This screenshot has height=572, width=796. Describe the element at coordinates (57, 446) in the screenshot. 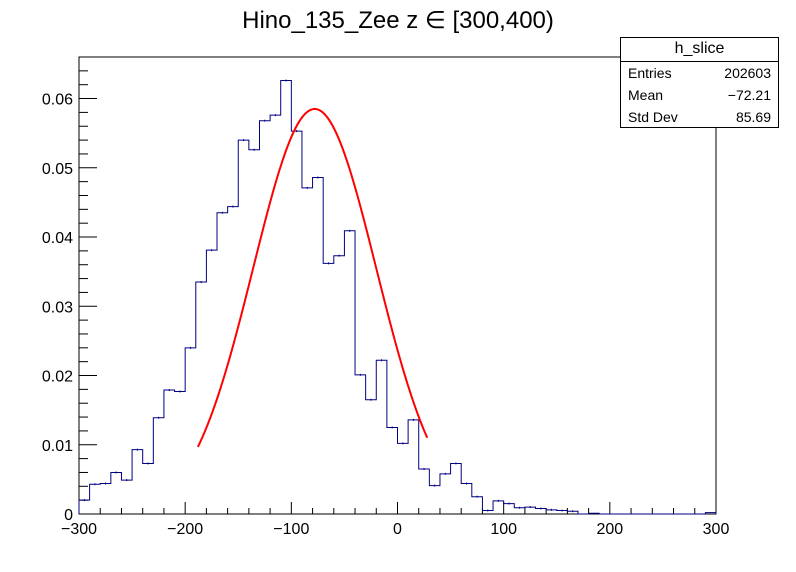

I see `y-tick-label: 0.01` at that location.